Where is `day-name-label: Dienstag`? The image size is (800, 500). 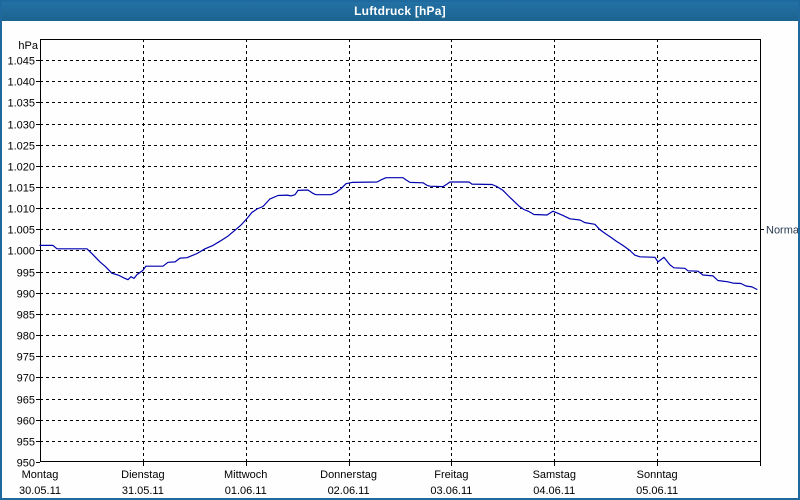
day-name-label: Dienstag is located at coordinates (142, 475).